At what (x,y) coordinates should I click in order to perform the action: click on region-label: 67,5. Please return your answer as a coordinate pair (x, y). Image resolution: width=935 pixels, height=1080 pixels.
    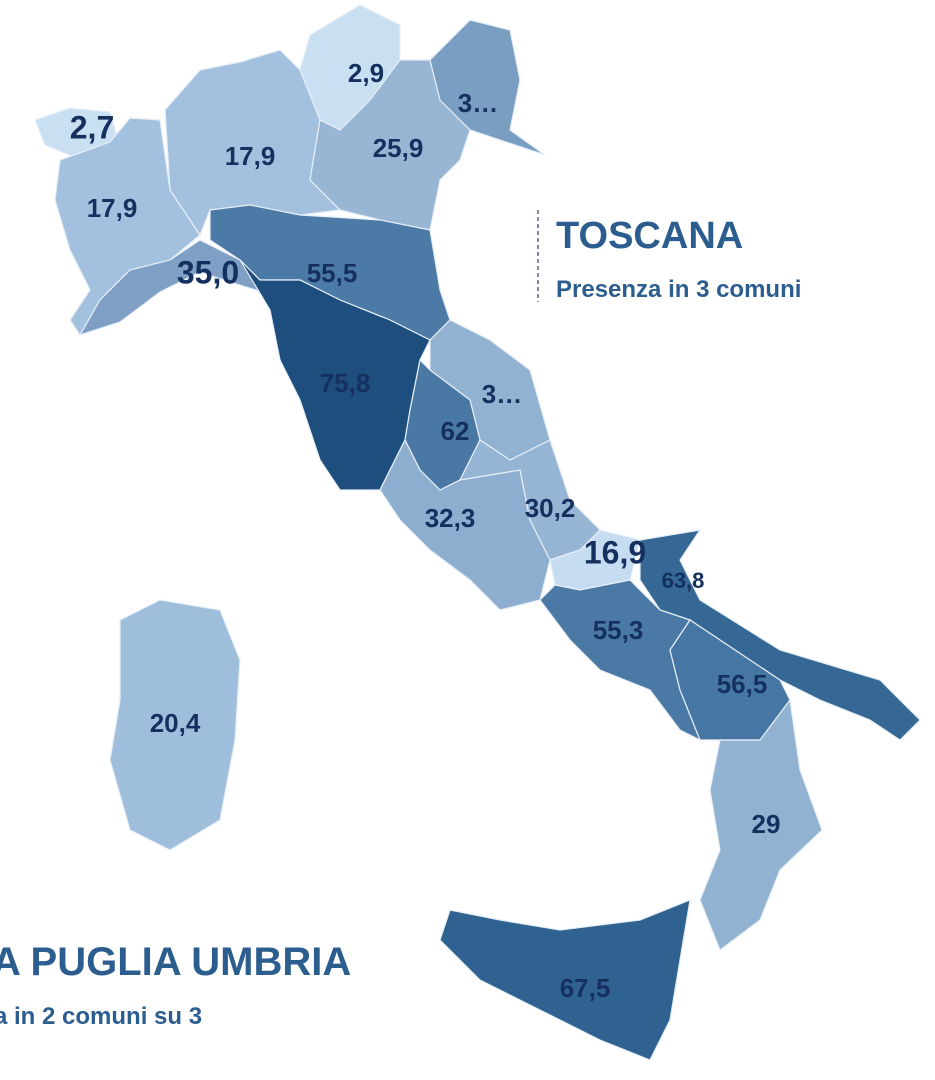
    Looking at the image, I should click on (585, 988).